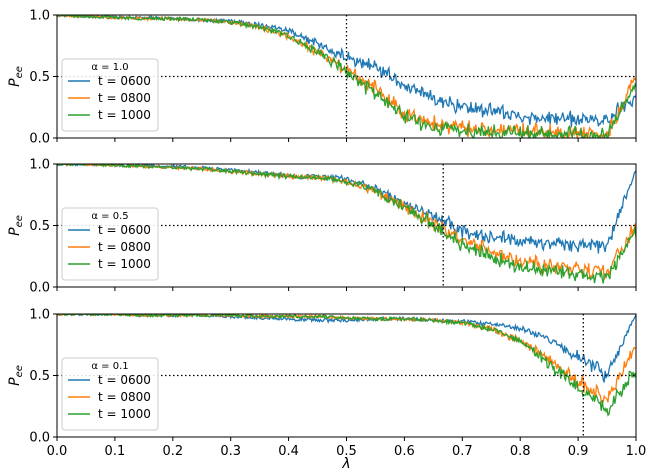 The height and width of the screenshot is (472, 648). What do you see at coordinates (346, 451) in the screenshot?
I see `x-tick-label: 0.5` at bounding box center [346, 451].